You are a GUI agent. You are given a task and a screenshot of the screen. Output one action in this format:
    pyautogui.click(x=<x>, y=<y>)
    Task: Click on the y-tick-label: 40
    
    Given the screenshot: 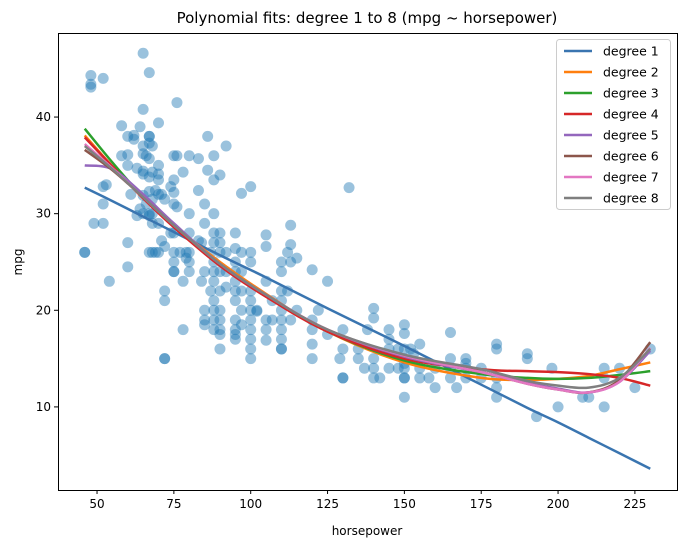 What is the action you would take?
    pyautogui.click(x=43, y=117)
    